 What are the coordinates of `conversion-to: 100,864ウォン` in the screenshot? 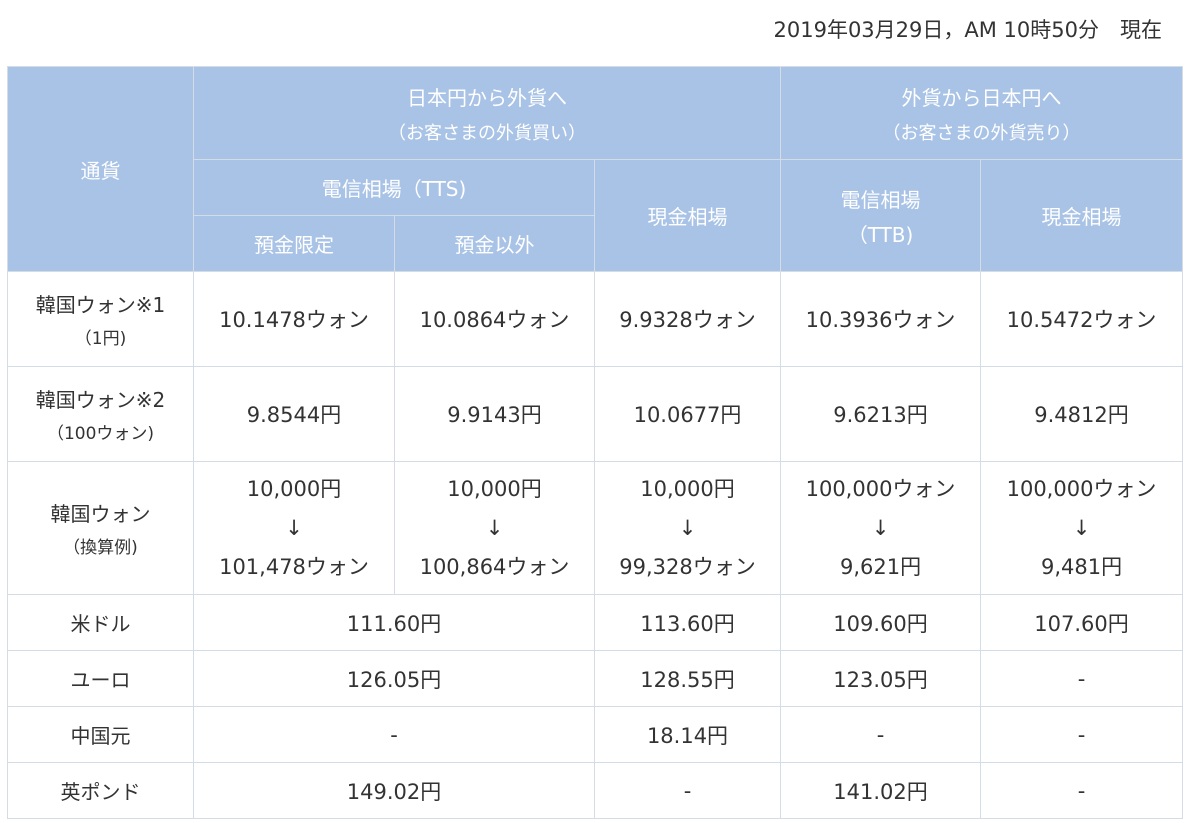 It's located at (494, 566).